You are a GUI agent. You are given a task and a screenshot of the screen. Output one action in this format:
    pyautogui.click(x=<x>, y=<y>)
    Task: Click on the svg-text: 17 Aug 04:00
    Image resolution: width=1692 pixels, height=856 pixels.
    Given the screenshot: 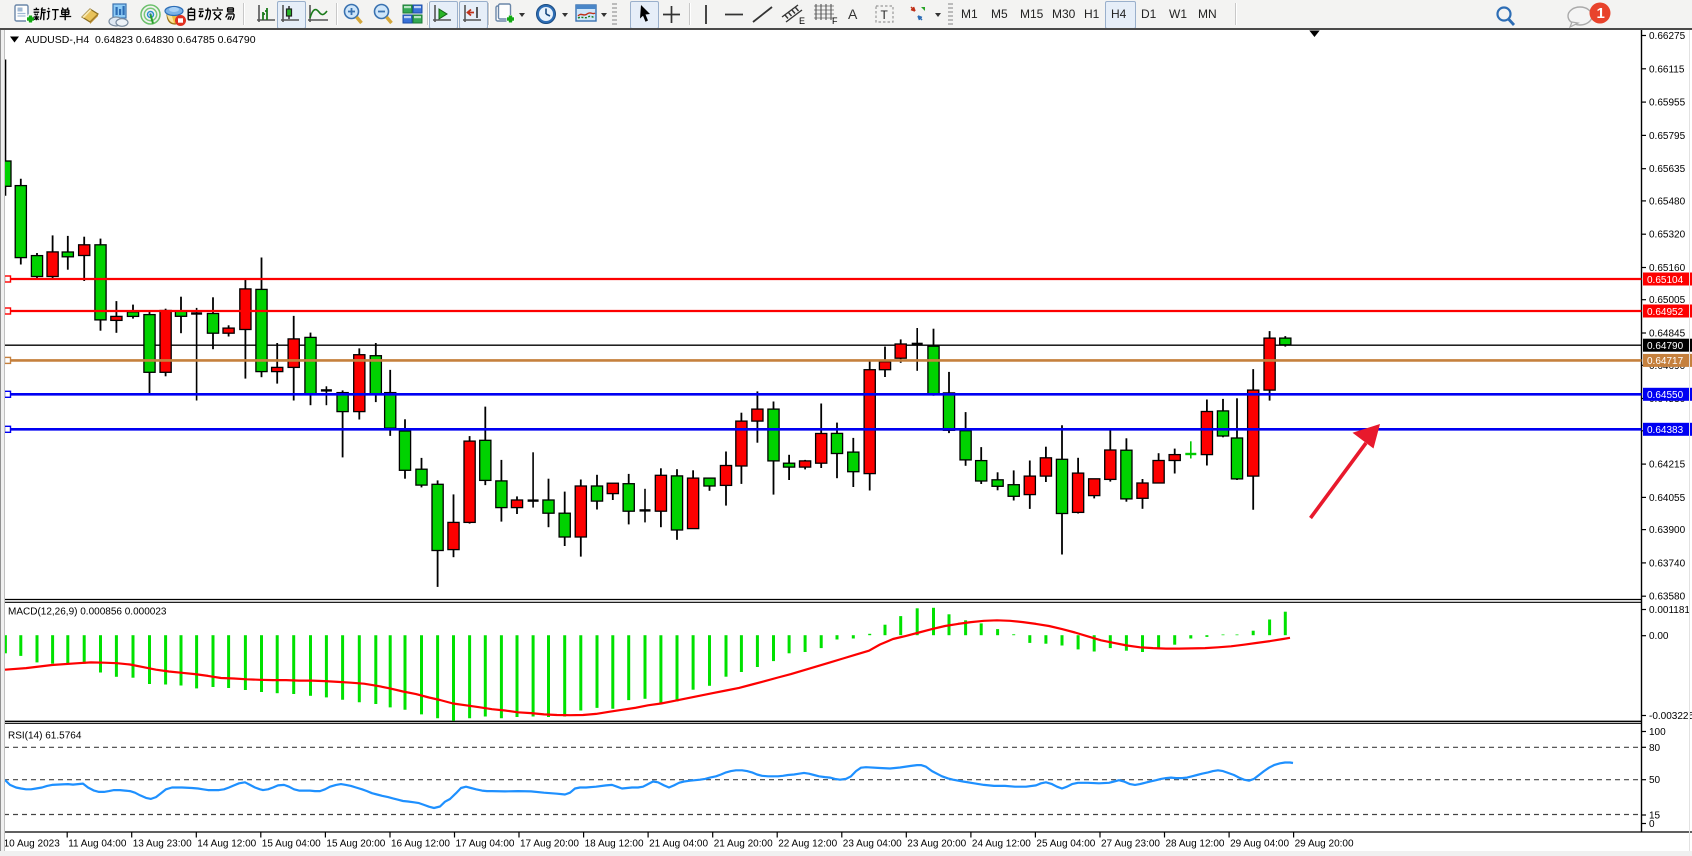 What is the action you would take?
    pyautogui.click(x=485, y=844)
    